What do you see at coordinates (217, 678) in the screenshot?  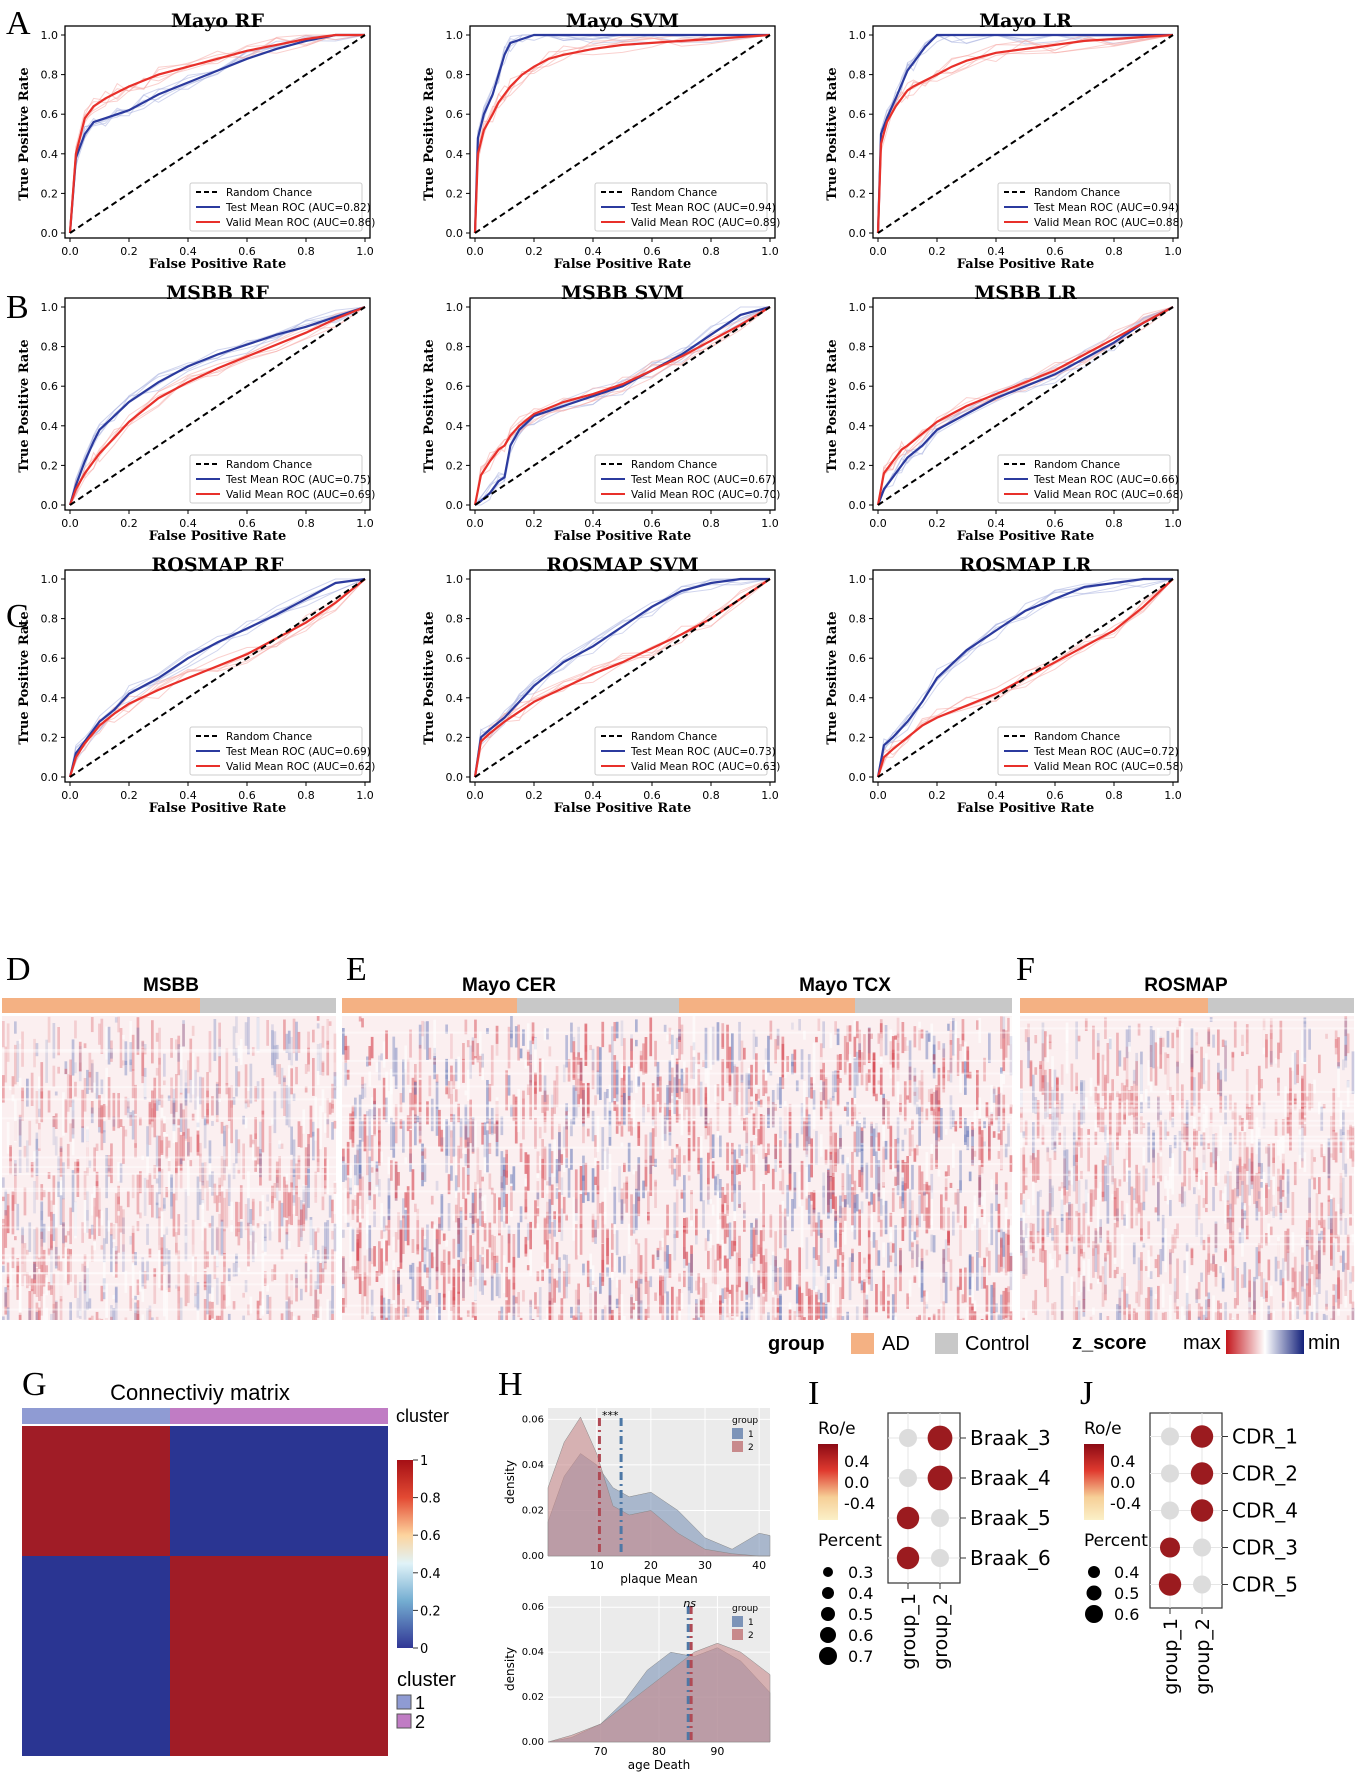 I see `roc-fold-curve` at bounding box center [217, 678].